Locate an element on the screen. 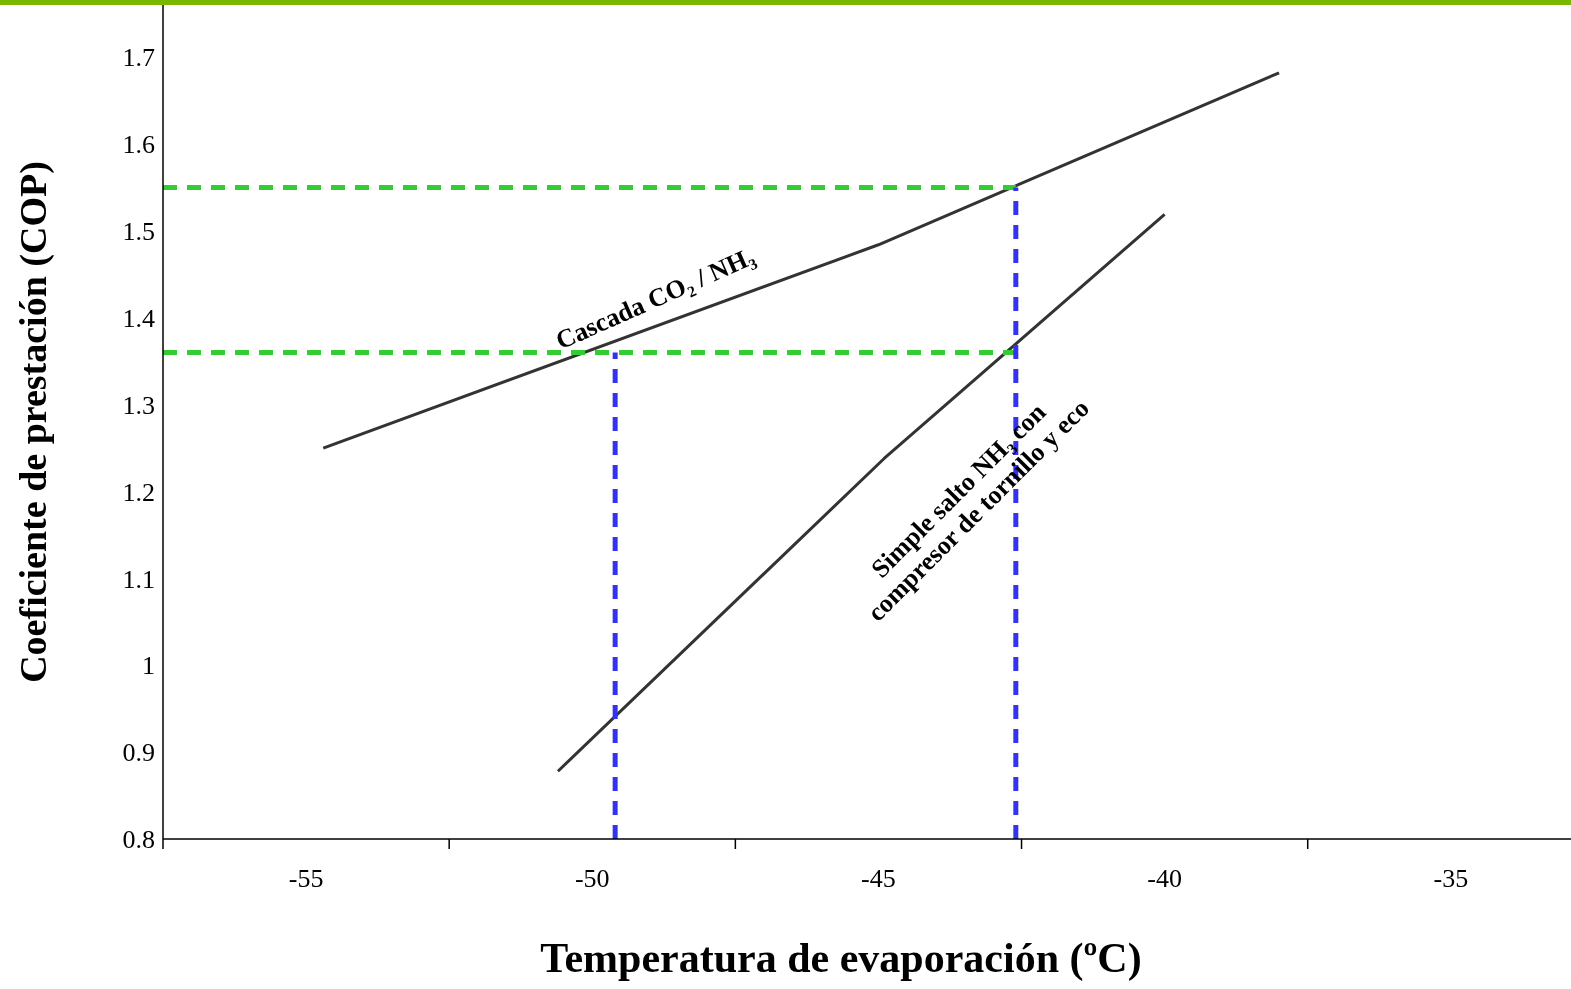  x-tick-label: -45 is located at coordinates (878, 878).